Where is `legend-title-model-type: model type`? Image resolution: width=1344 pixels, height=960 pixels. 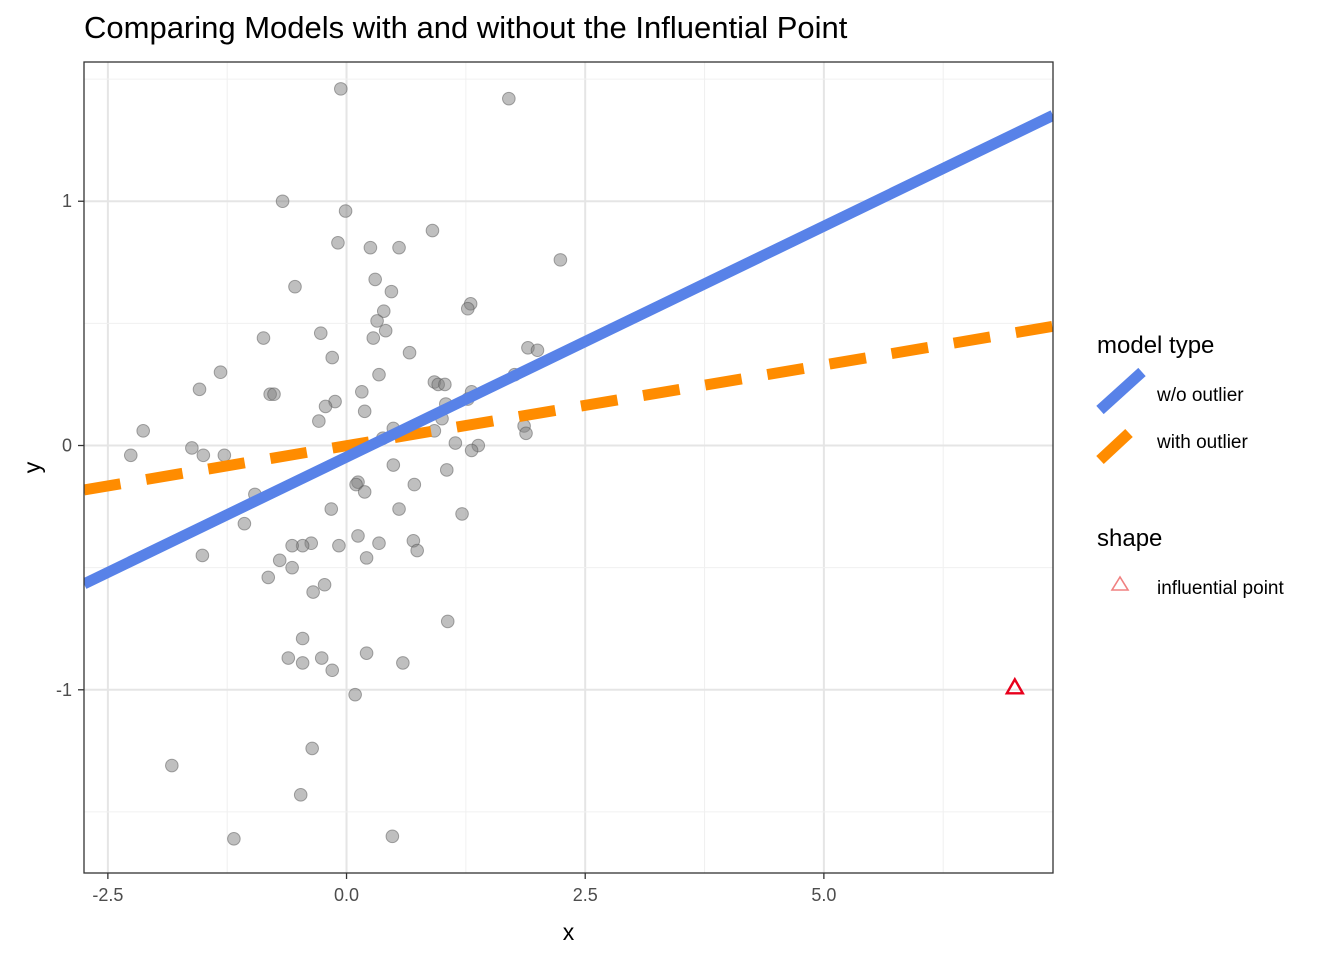
legend-title-model-type: model type is located at coordinates (1155, 345).